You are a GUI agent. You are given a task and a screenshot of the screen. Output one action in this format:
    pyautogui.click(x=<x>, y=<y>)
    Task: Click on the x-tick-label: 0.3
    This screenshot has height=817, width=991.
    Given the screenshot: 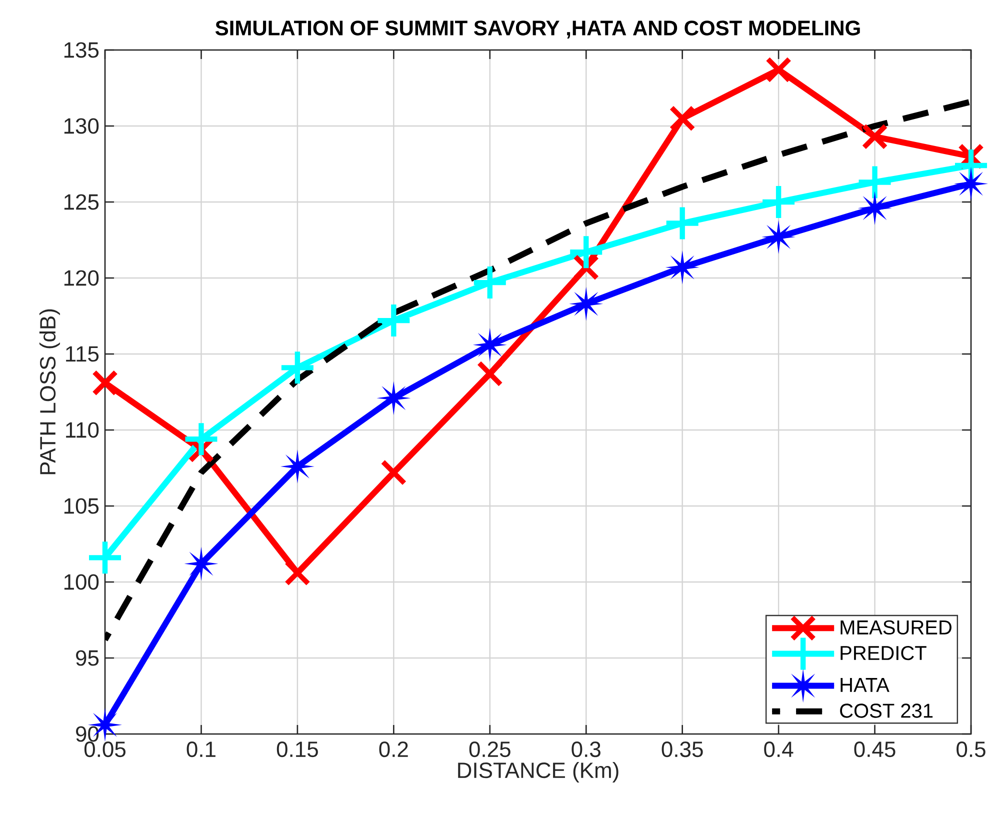 What is the action you would take?
    pyautogui.click(x=586, y=750)
    